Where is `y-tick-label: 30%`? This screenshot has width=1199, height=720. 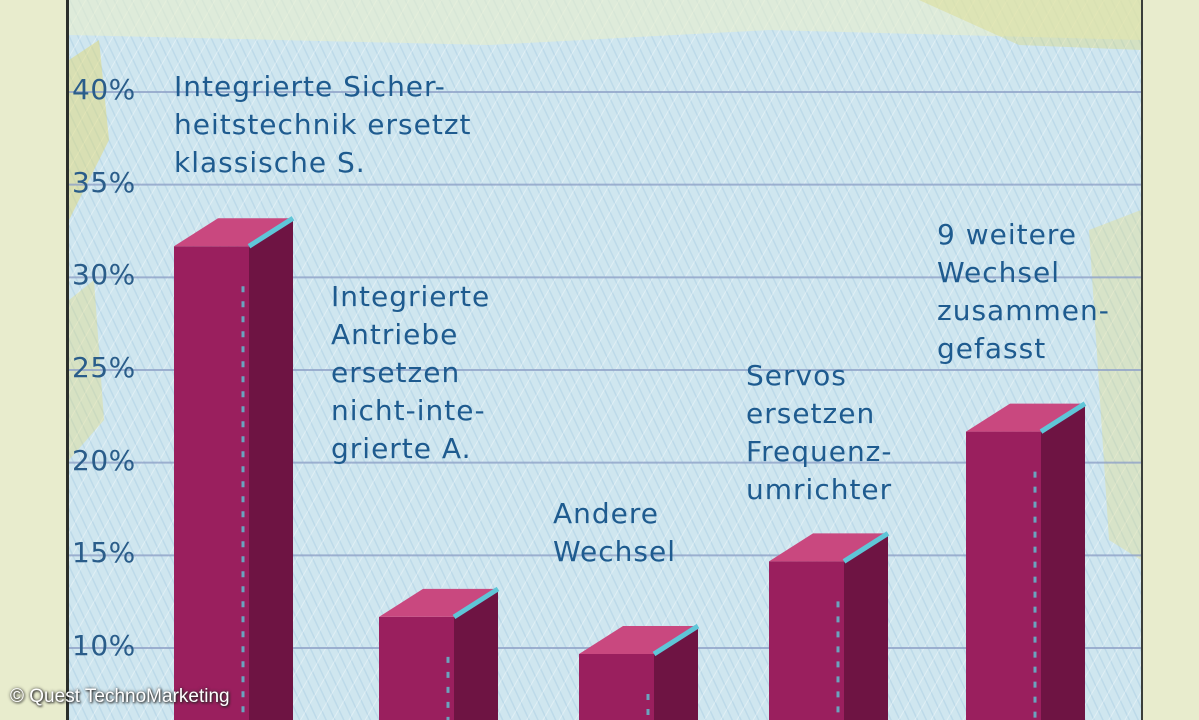
y-tick-label: 30% is located at coordinates (104, 275).